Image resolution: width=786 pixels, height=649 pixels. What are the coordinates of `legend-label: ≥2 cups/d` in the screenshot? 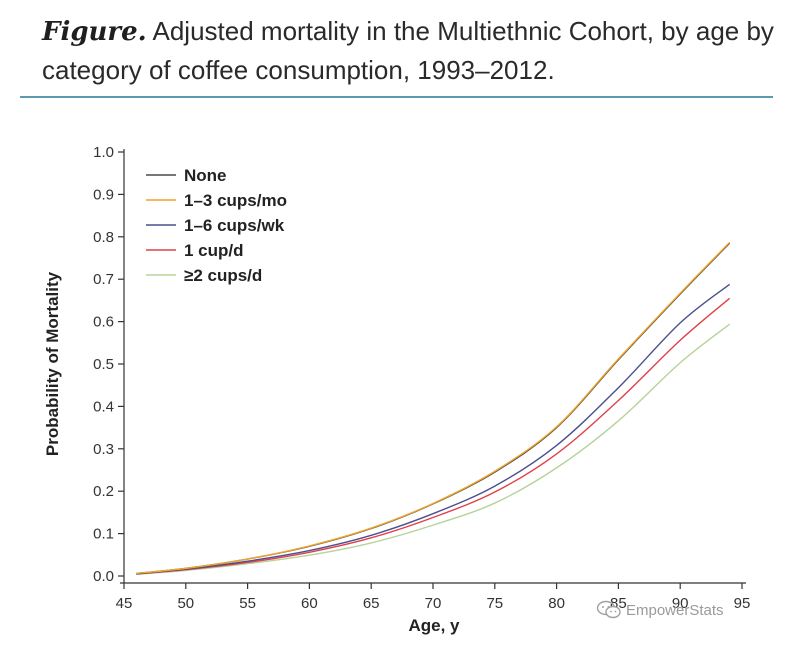 It's located at (223, 275).